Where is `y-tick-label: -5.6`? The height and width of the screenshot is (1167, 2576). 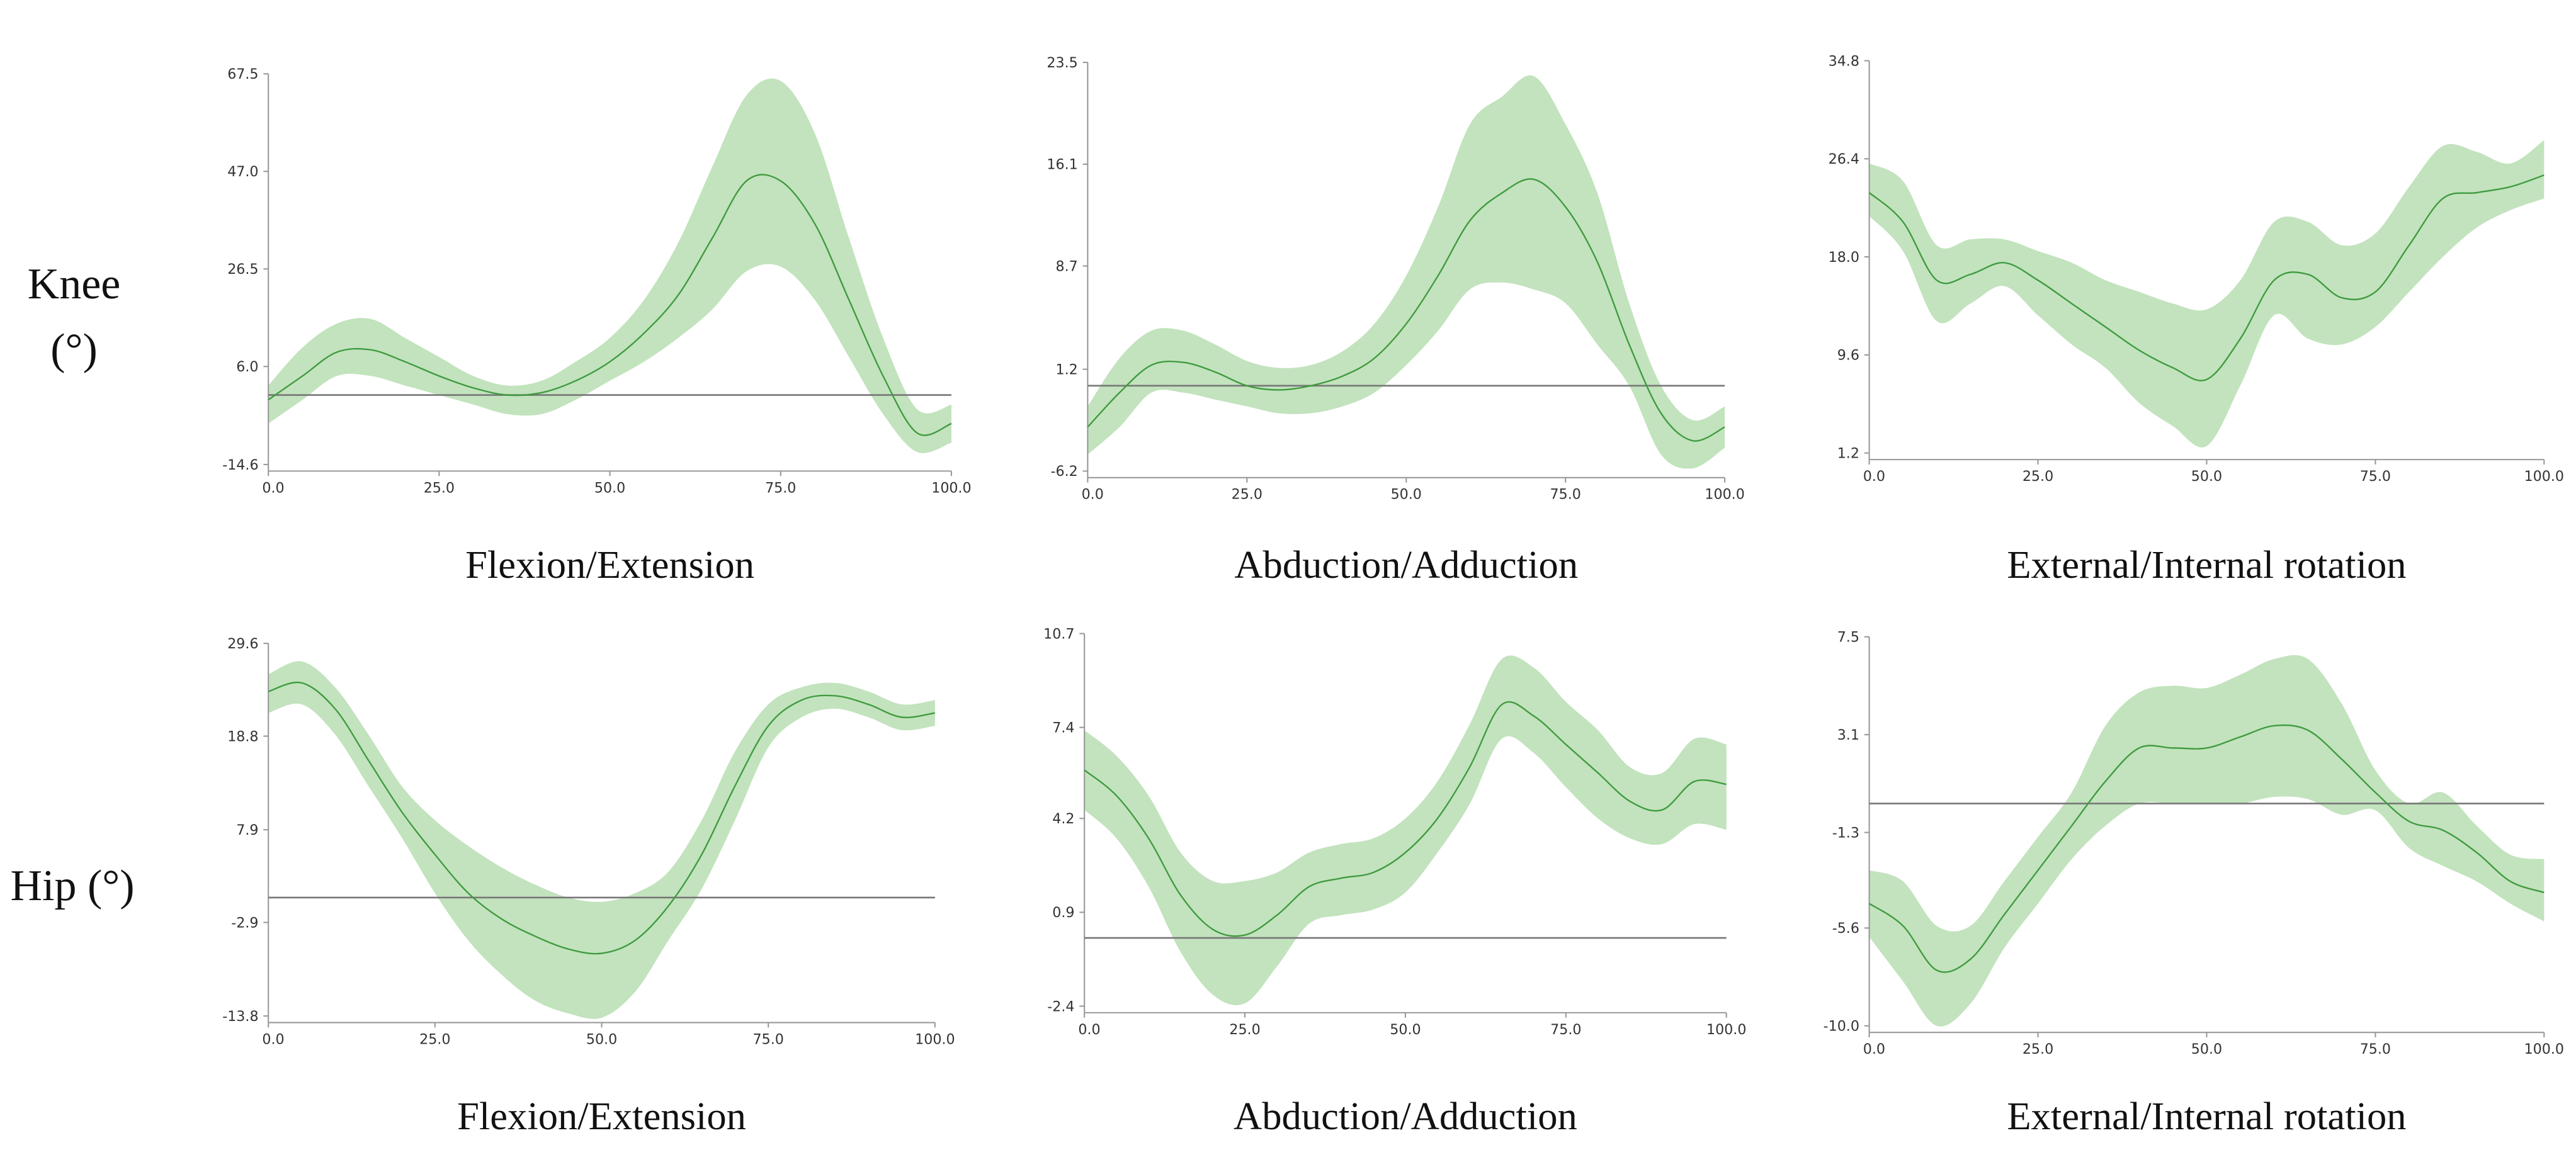
y-tick-label: -5.6 is located at coordinates (1845, 928).